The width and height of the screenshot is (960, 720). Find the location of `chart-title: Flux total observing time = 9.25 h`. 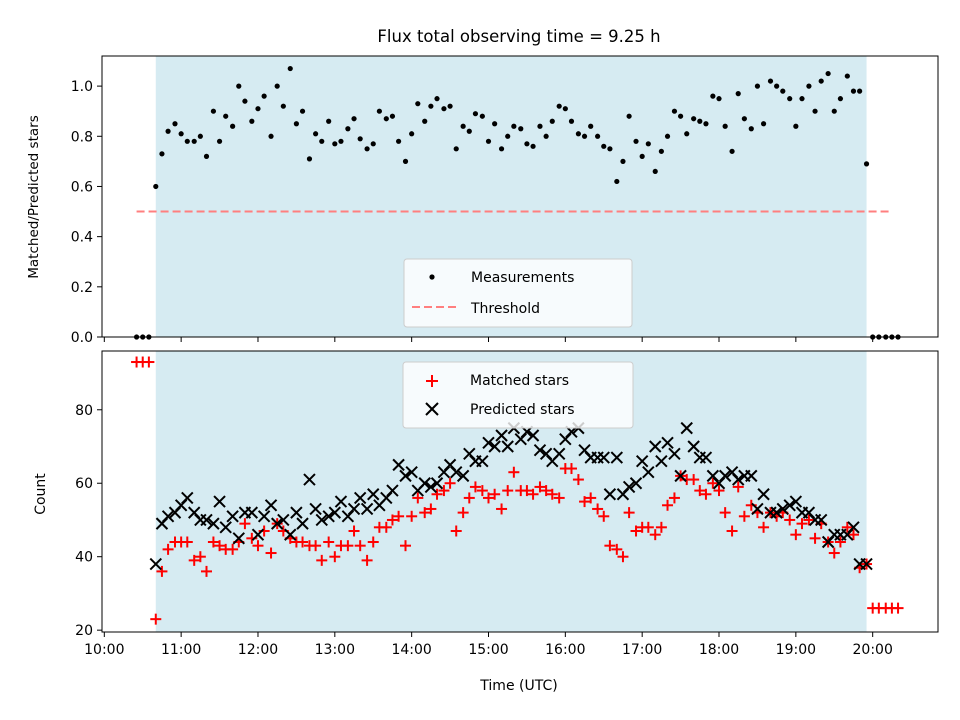

chart-title: Flux total observing time = 9.25 h is located at coordinates (518, 36).